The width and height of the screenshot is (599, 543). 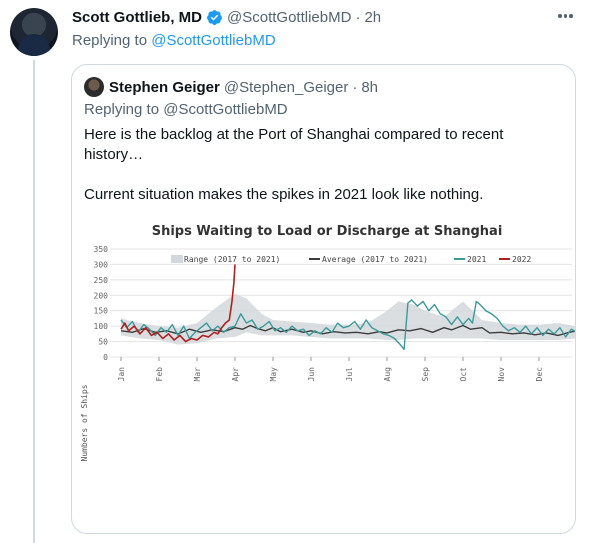 I want to click on x-tick-label: Aug, so click(x=387, y=374).